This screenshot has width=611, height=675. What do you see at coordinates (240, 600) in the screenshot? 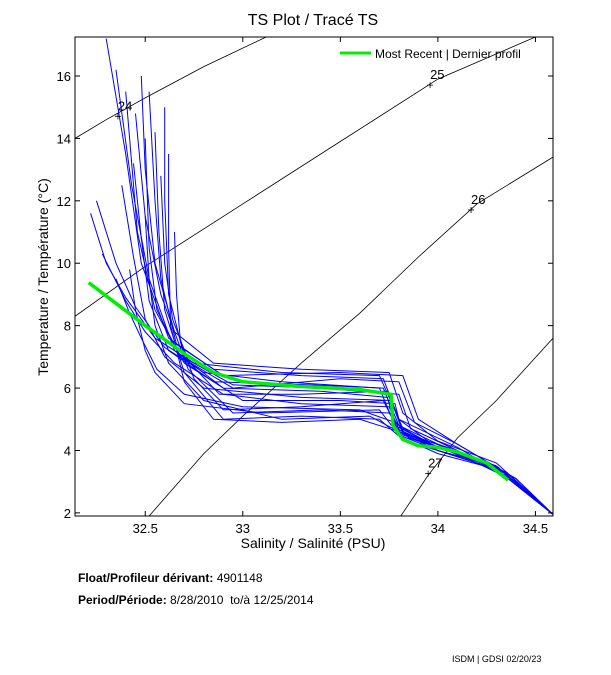
I see `period-sep: to/à` at bounding box center [240, 600].